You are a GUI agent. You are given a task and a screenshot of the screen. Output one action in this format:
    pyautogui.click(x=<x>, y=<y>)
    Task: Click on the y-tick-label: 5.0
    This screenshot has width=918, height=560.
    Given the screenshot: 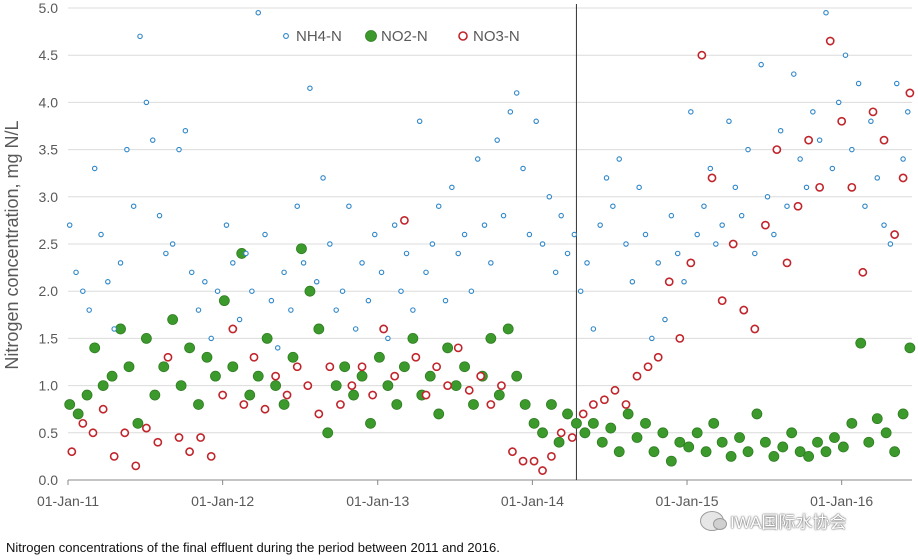 What is the action you would take?
    pyautogui.click(x=49, y=8)
    